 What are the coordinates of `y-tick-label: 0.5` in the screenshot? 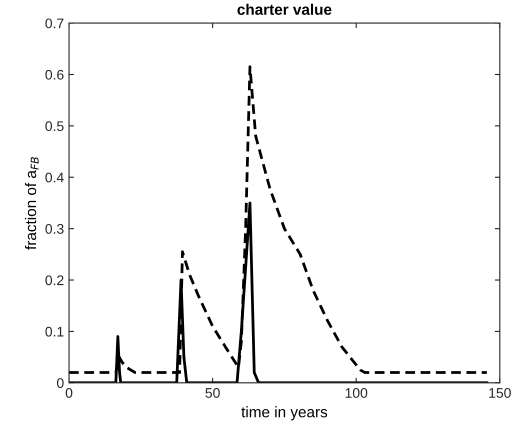 It's located at (54, 126).